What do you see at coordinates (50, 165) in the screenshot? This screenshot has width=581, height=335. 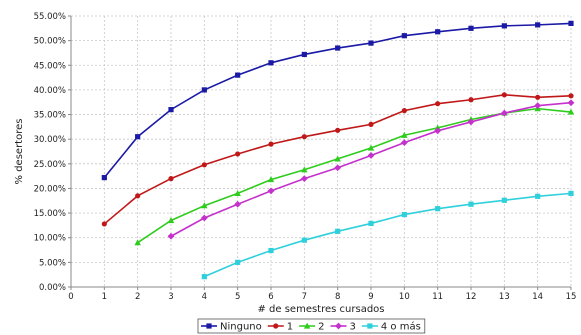 I see `y-tick-label: 25.00%` at bounding box center [50, 165].